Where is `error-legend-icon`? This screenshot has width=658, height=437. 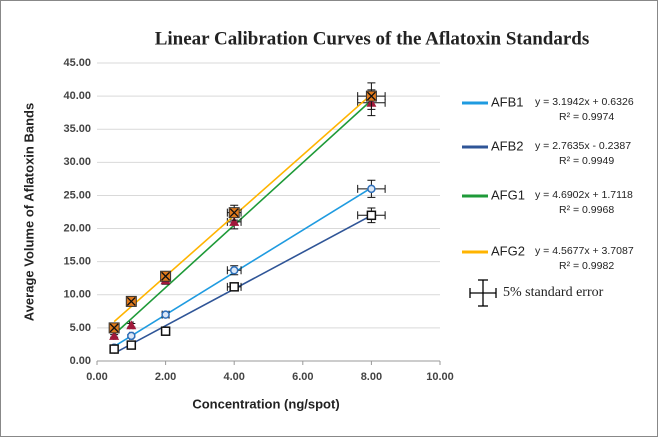 error-legend-icon is located at coordinates (483, 293).